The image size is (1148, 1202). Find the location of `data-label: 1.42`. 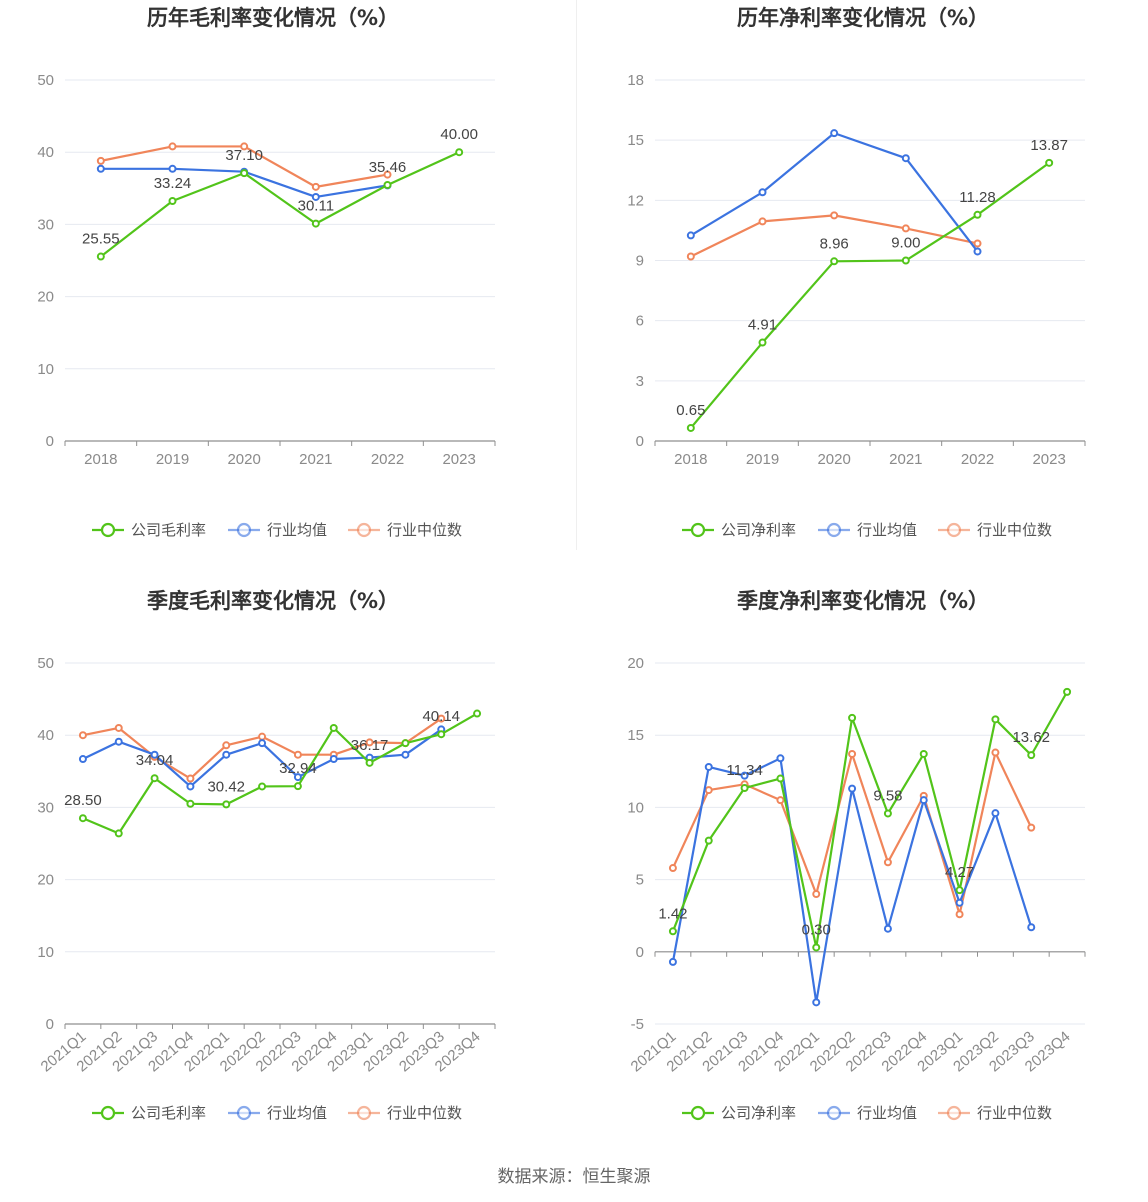

data-label: 1.42 is located at coordinates (672, 913).